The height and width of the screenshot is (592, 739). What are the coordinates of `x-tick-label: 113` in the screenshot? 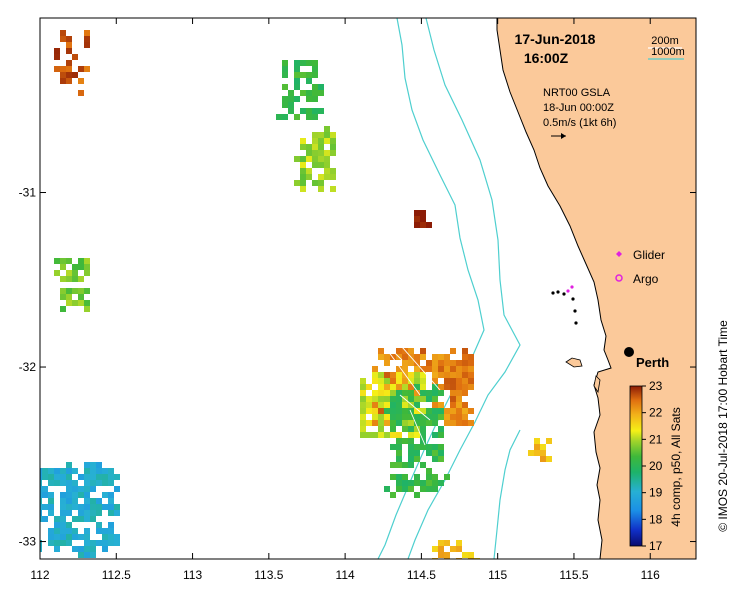 It's located at (192, 575).